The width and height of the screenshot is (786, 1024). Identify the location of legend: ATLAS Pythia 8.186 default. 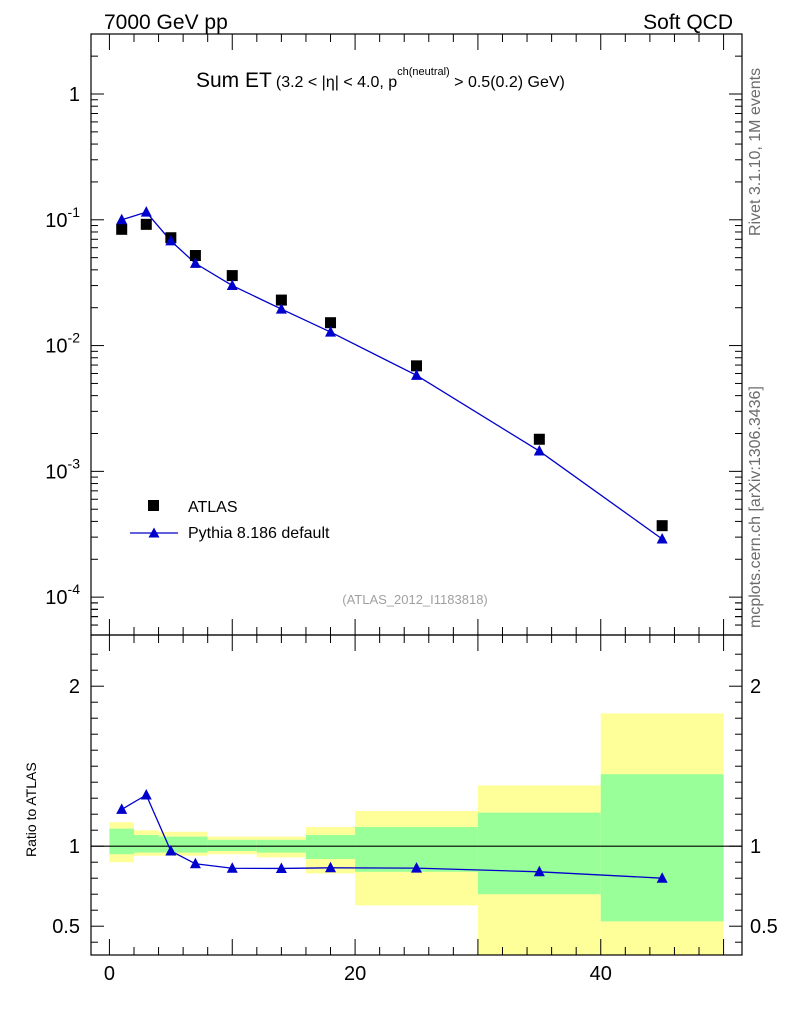
(230, 520).